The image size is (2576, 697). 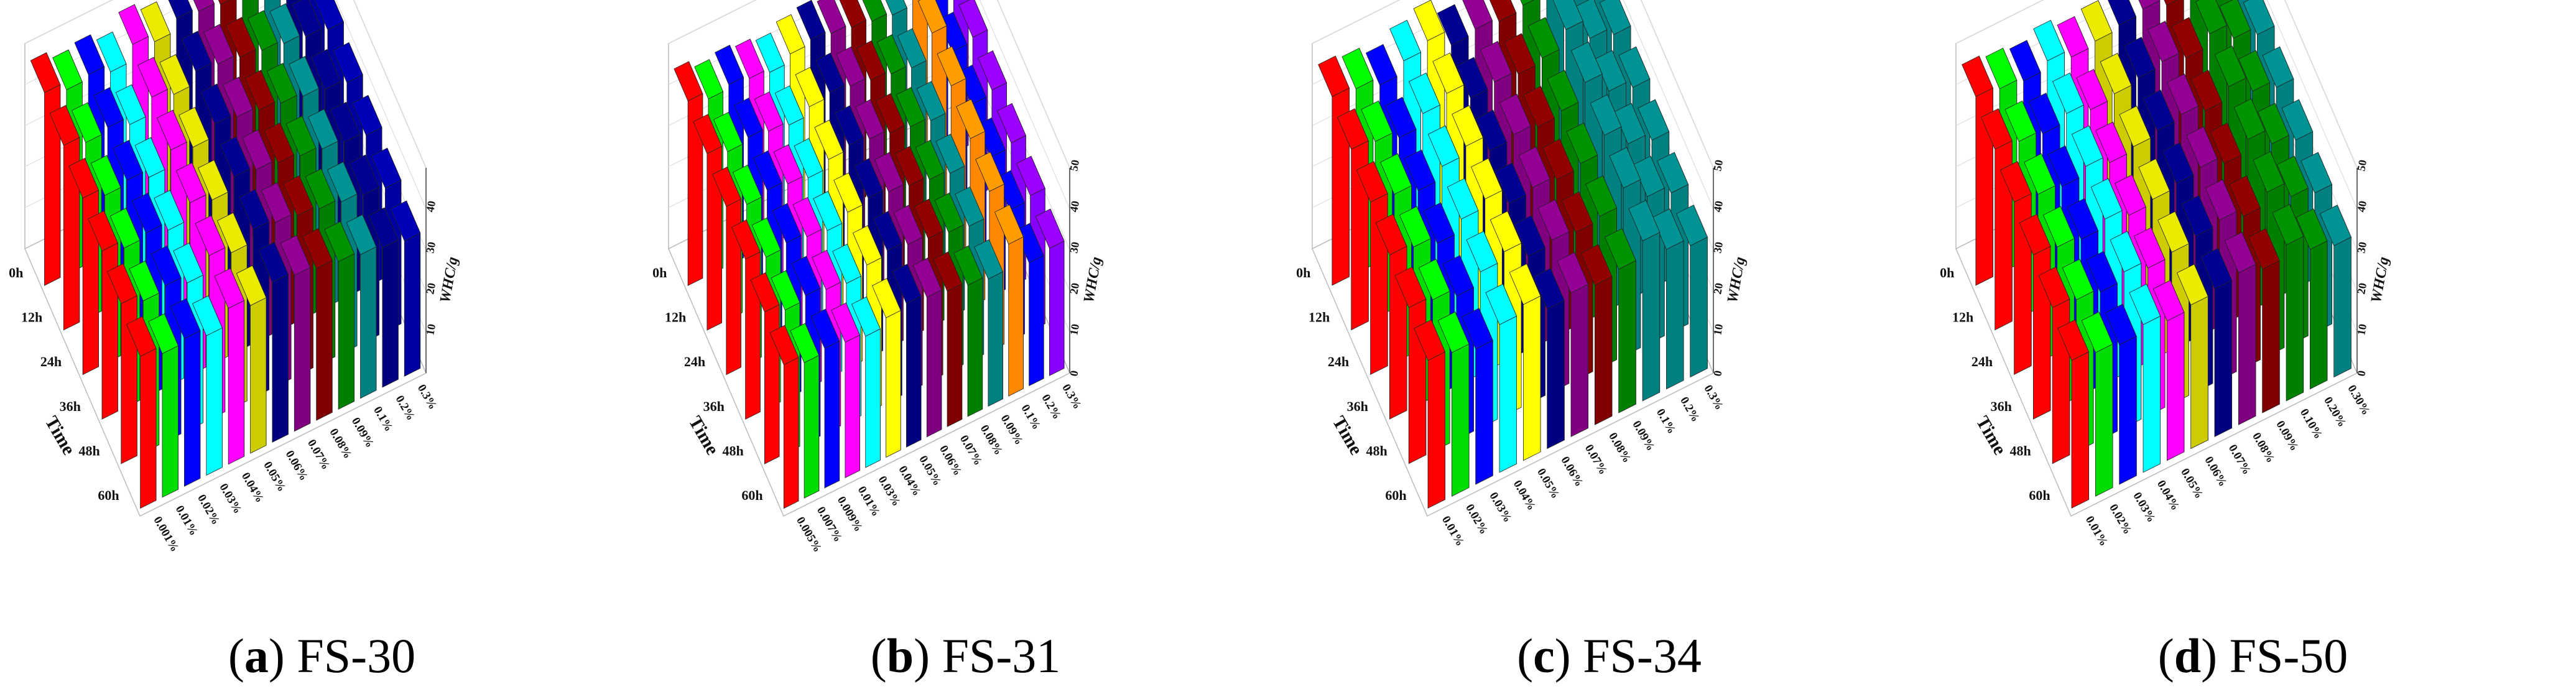 What do you see at coordinates (1544, 656) in the screenshot?
I see `caption-letter: c` at bounding box center [1544, 656].